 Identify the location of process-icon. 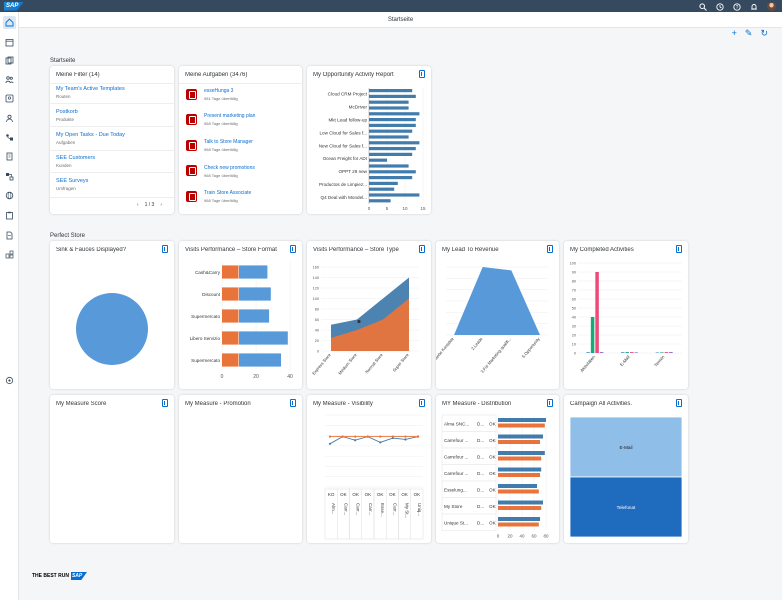
(9, 176).